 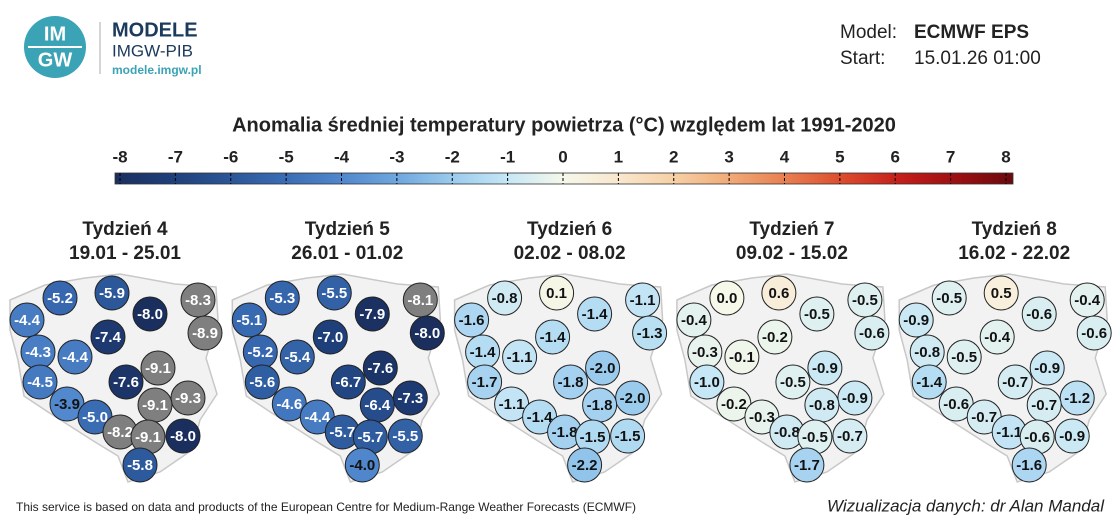 What do you see at coordinates (38, 352) in the screenshot?
I see `anomaly-label: -4.3` at bounding box center [38, 352].